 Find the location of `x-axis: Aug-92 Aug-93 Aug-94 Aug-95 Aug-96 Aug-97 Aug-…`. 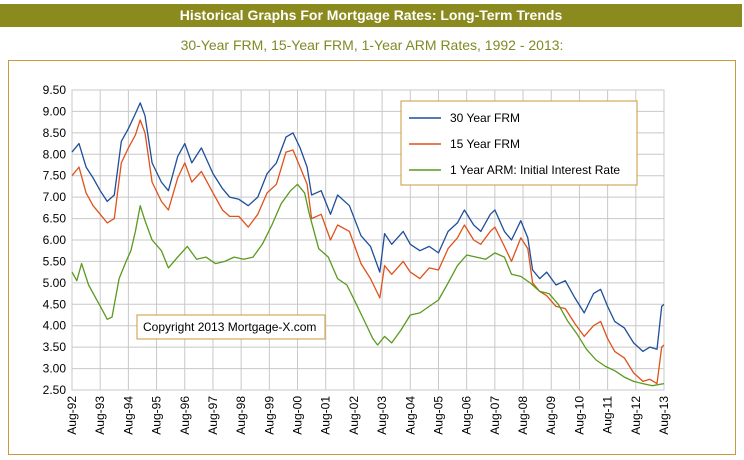

x-axis: Aug-92 Aug-93 Aug-94 Aug-95 Aug-96 Aug-97 Aug-… is located at coordinates (368, 415).